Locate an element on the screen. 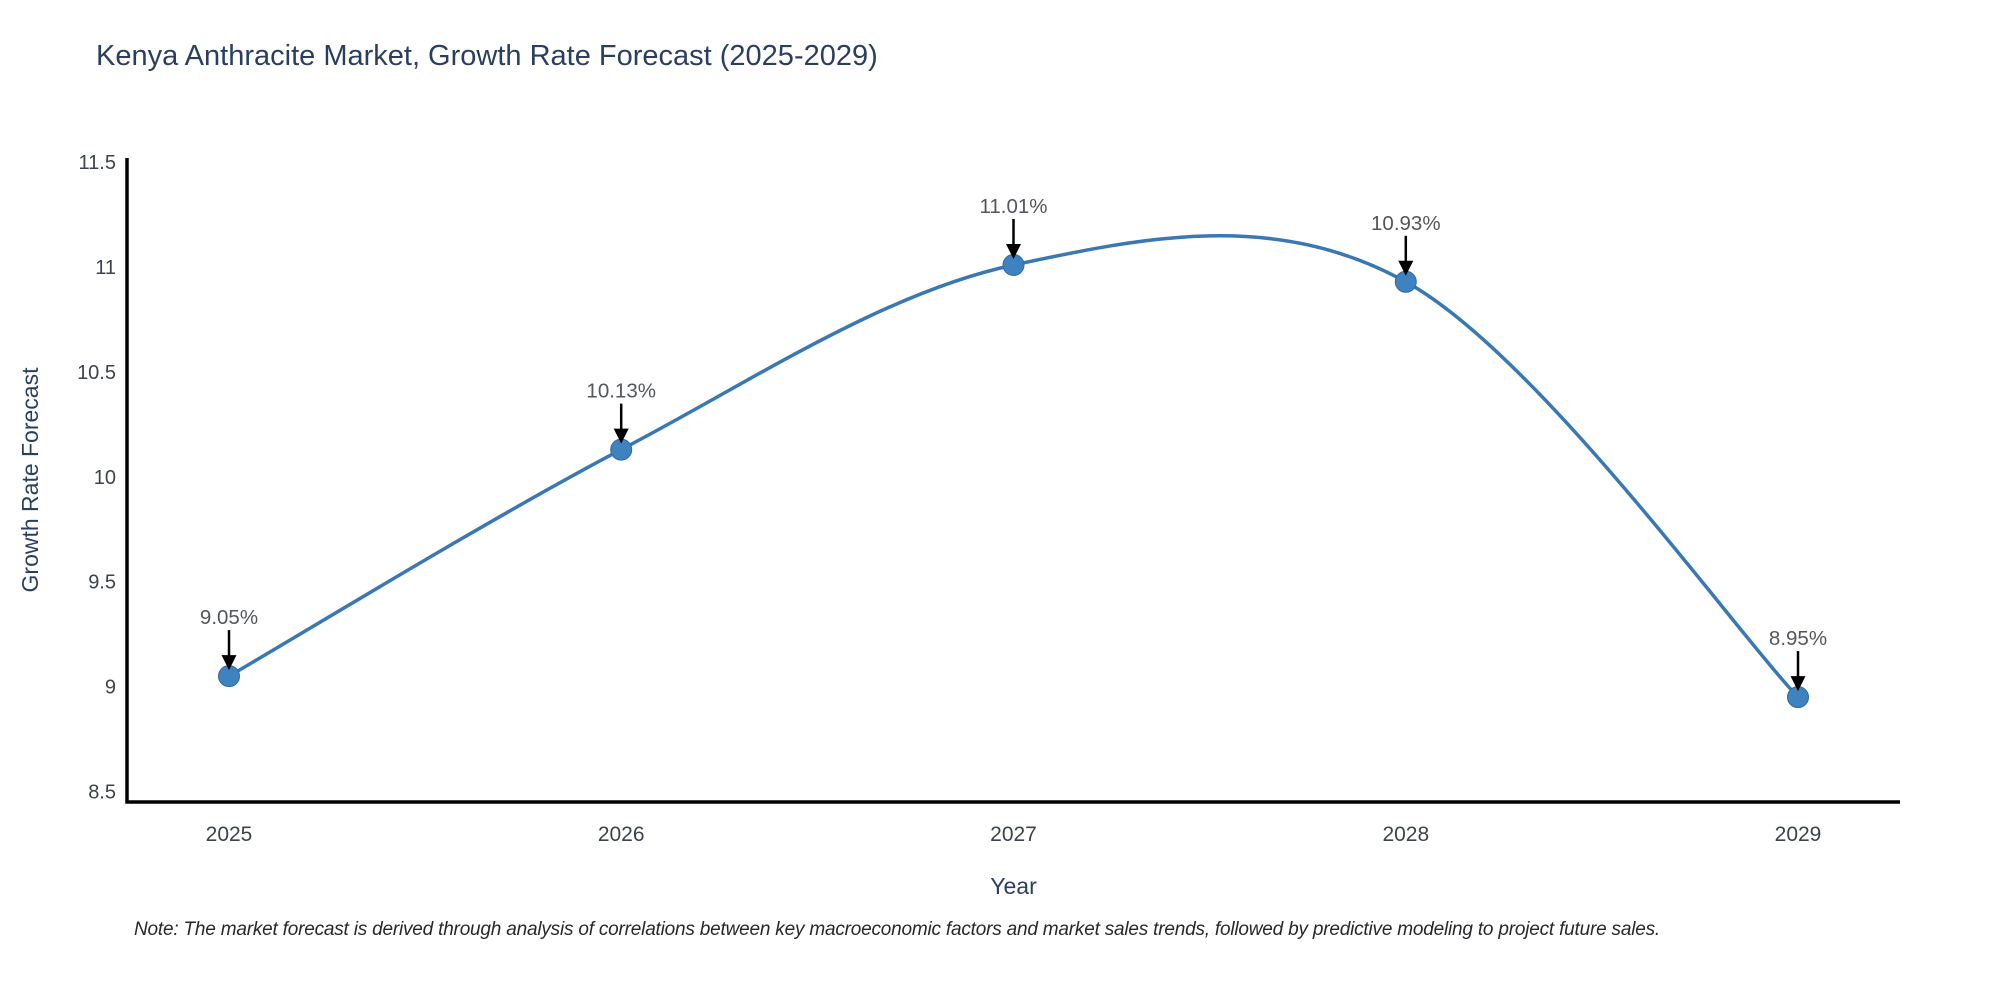 The image size is (2000, 1000). x-tick-label: 2029 is located at coordinates (1798, 834).